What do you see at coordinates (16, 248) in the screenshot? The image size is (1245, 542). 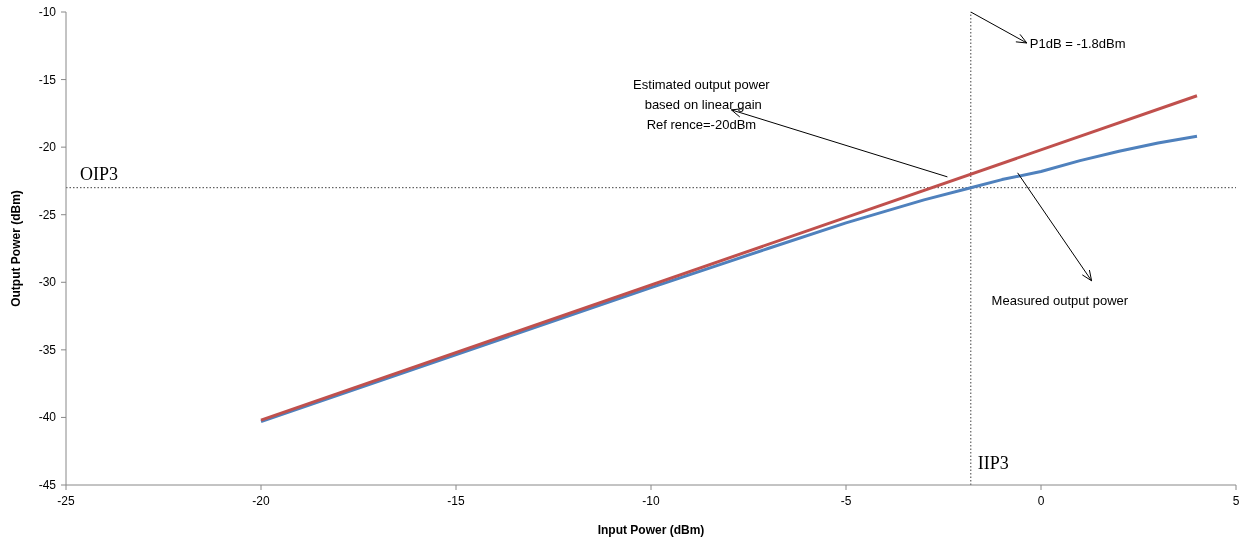 I see `y-axis-title: Output Power (dBm)` at bounding box center [16, 248].